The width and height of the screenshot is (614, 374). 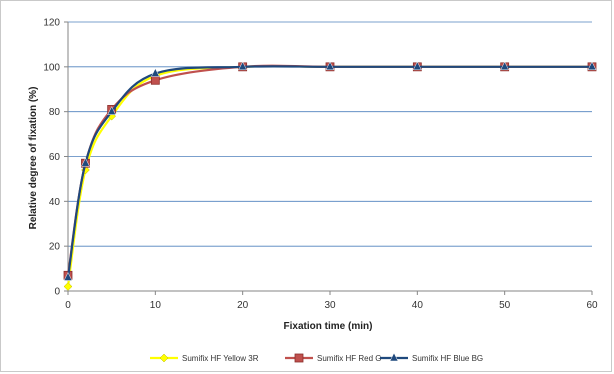 I want to click on legend-entry: Sumifix HF Red G, so click(x=333, y=358).